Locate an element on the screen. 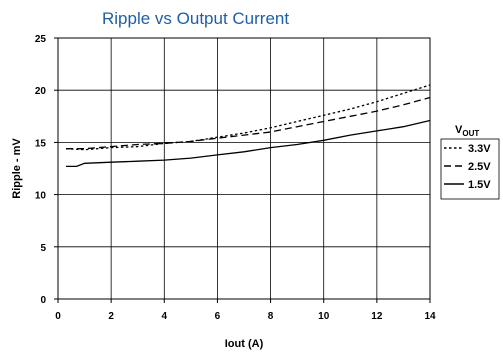  legend-label: 1.5V is located at coordinates (479, 185).